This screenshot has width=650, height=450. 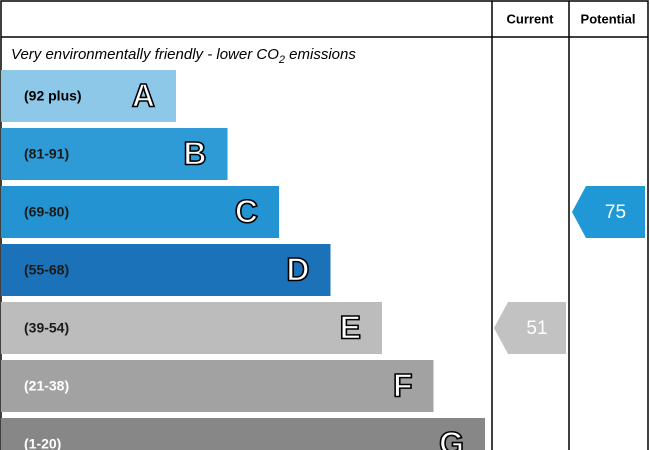 I want to click on potential-value: 75, so click(x=615, y=212).